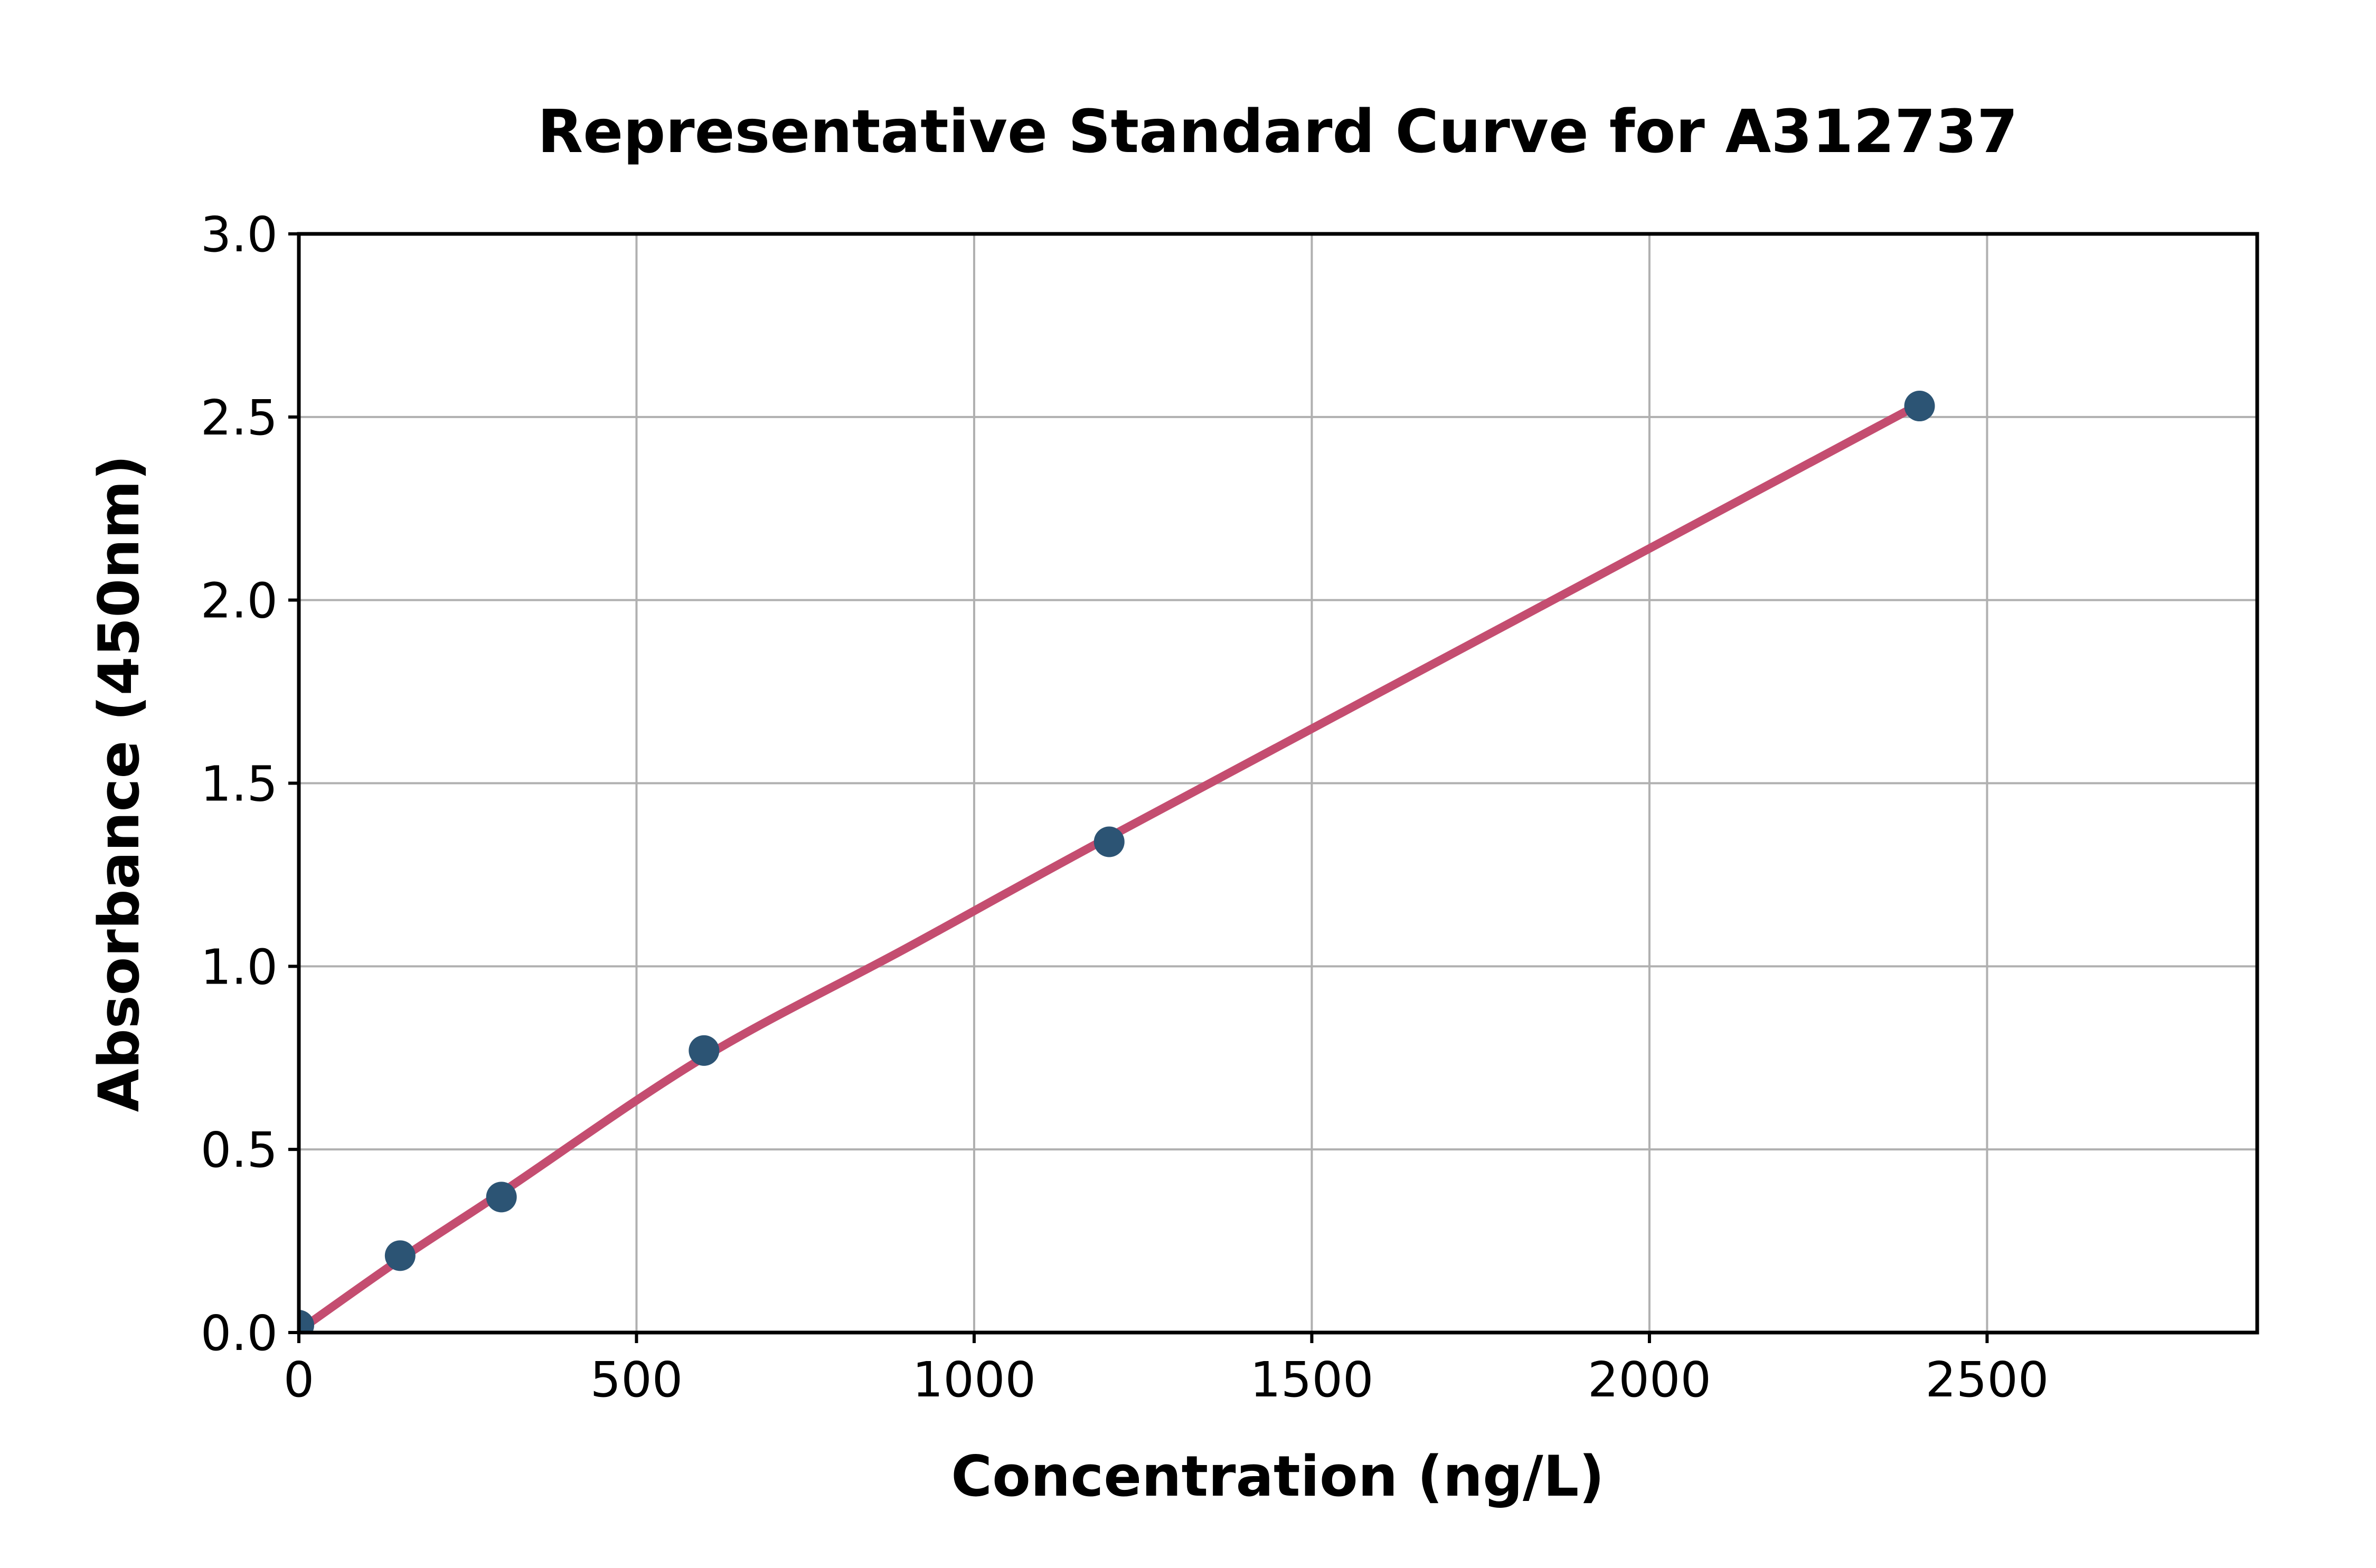  I want to click on y-tick-label: 0.0, so click(240, 1334).